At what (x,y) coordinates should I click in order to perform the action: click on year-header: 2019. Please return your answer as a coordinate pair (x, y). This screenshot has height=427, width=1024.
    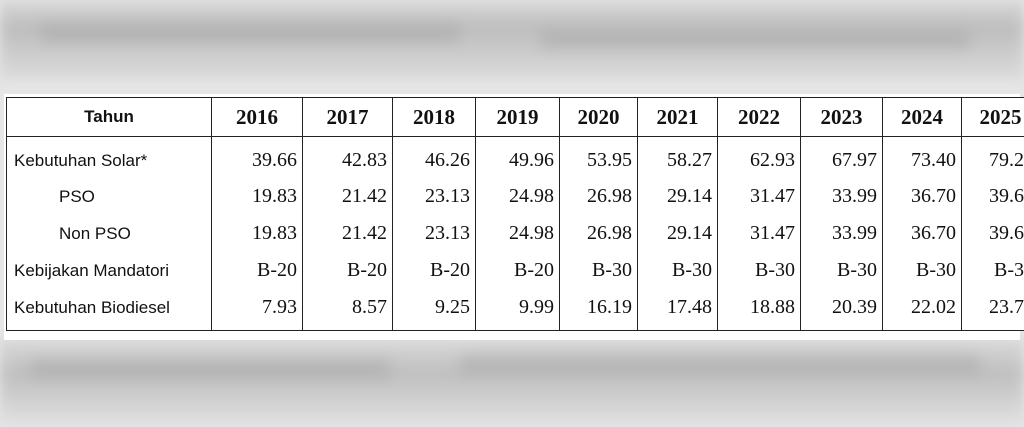
    Looking at the image, I should click on (517, 117).